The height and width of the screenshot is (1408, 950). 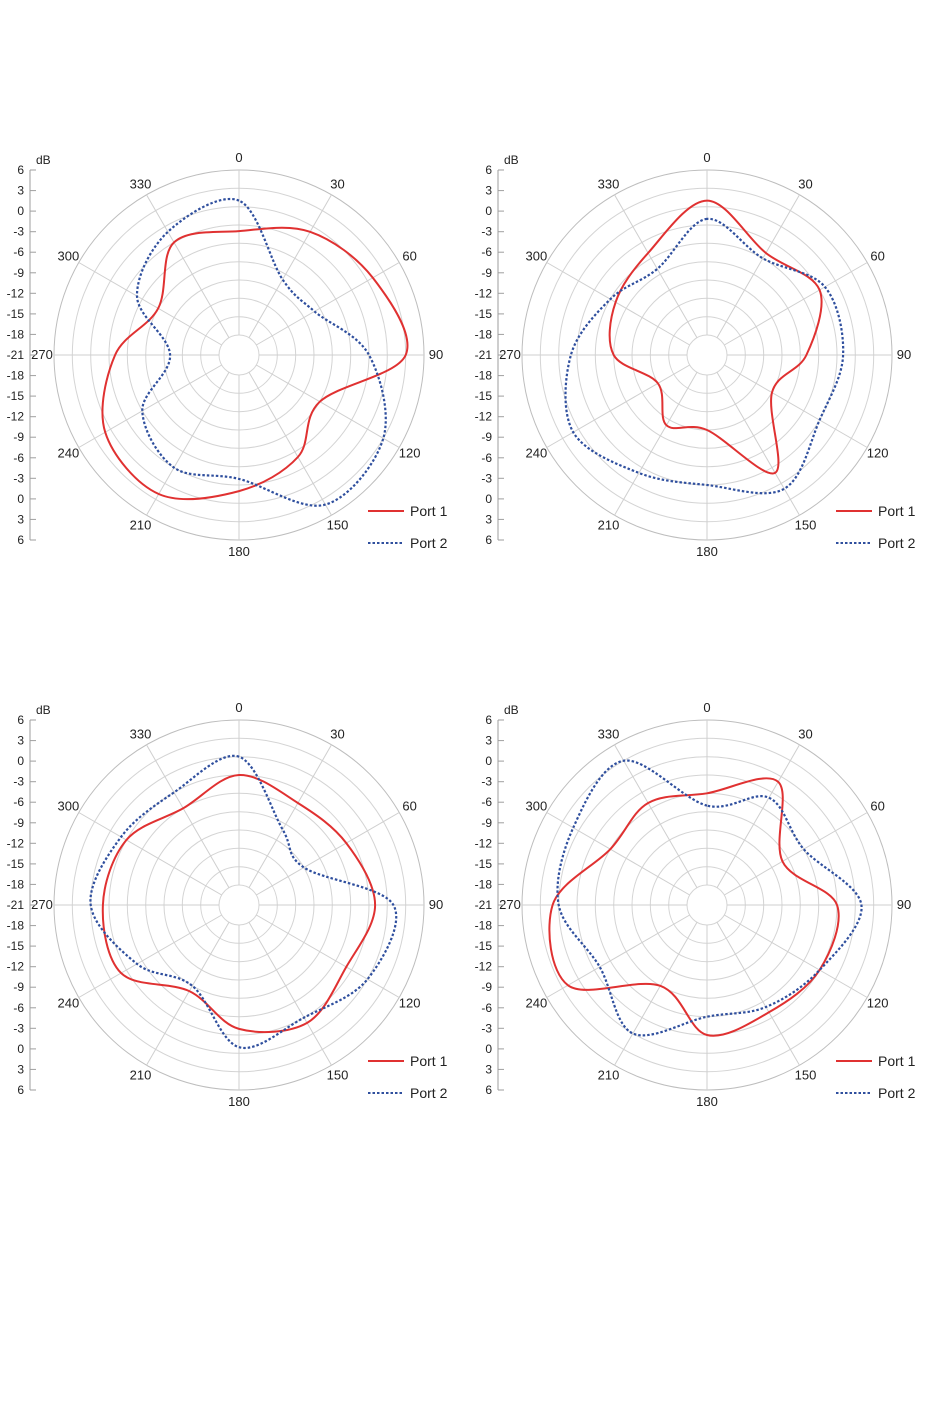 What do you see at coordinates (16, 905) in the screenshot?
I see `db-tick-label: -21` at bounding box center [16, 905].